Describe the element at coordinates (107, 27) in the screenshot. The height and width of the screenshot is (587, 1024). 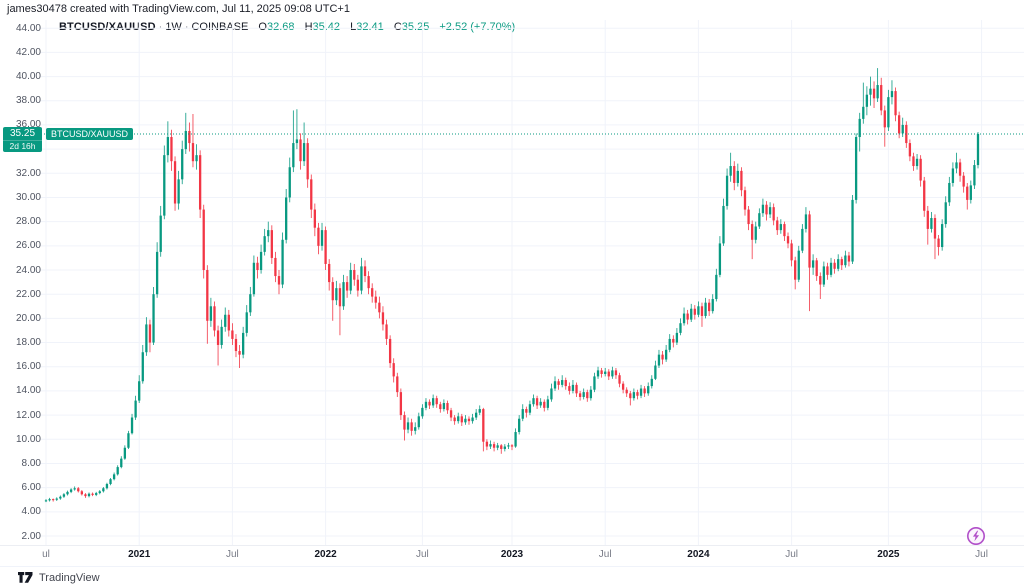
I see `legend-symbol: BTCUSD/XAUUSD` at that location.